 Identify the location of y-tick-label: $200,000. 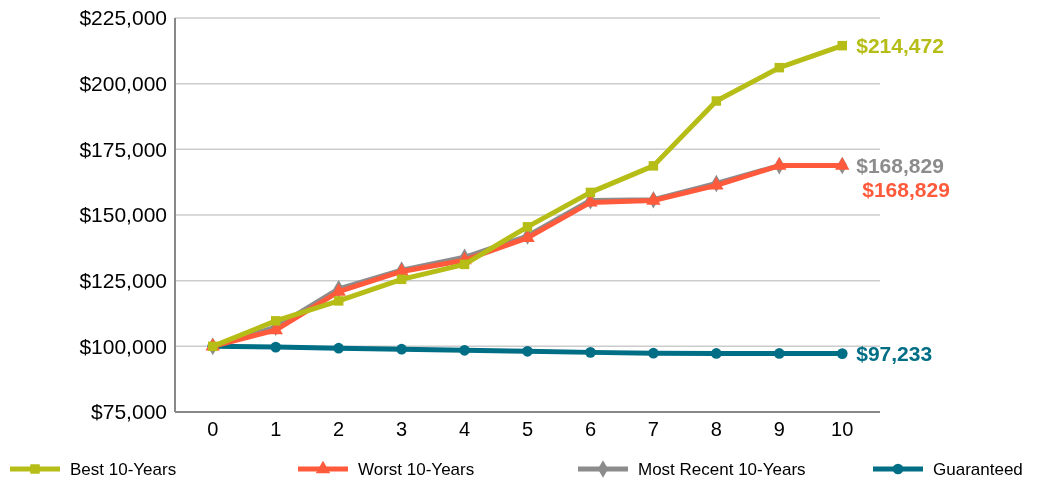
(123, 84).